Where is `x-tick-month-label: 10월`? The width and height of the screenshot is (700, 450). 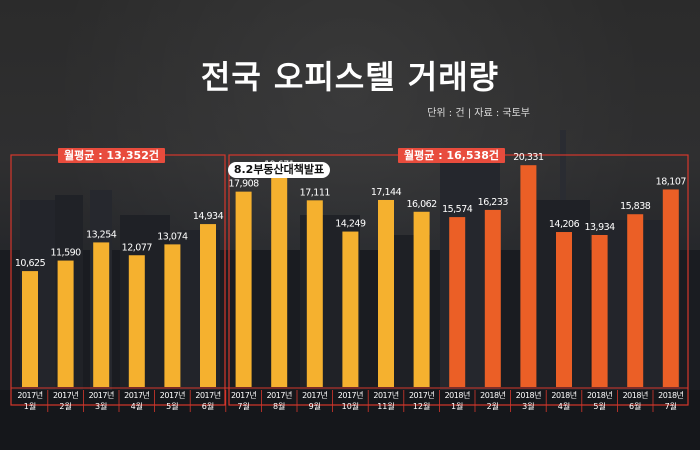
x-tick-month-label: 10월 is located at coordinates (351, 406).